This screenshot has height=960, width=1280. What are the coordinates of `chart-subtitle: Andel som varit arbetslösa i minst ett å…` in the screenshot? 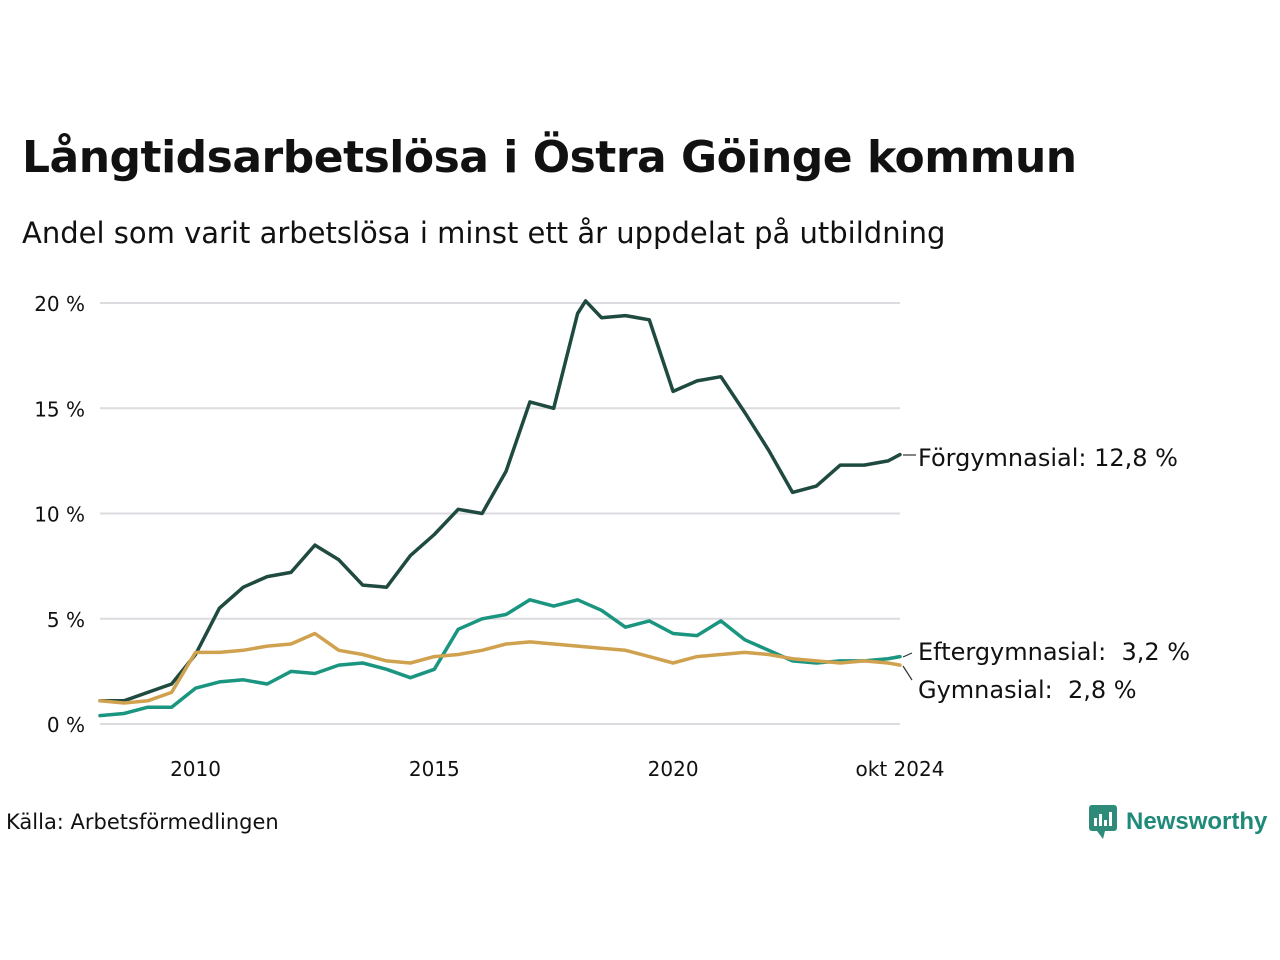 It's located at (484, 233).